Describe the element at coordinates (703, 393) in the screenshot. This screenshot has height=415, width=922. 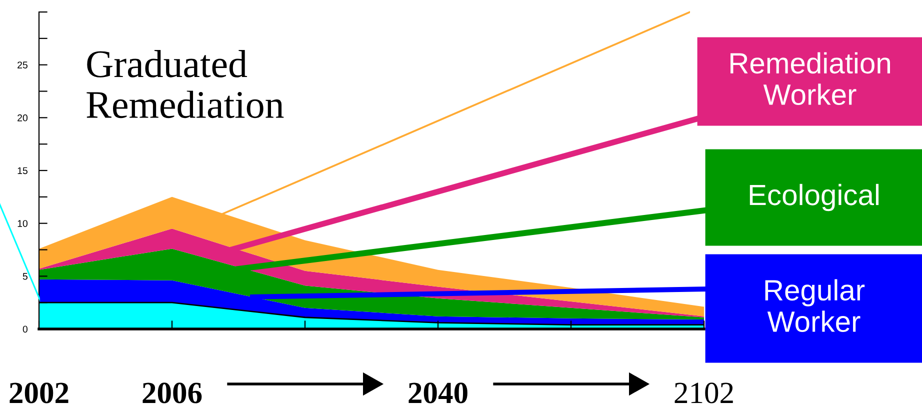
I see `x-tick-label: 2102` at that location.